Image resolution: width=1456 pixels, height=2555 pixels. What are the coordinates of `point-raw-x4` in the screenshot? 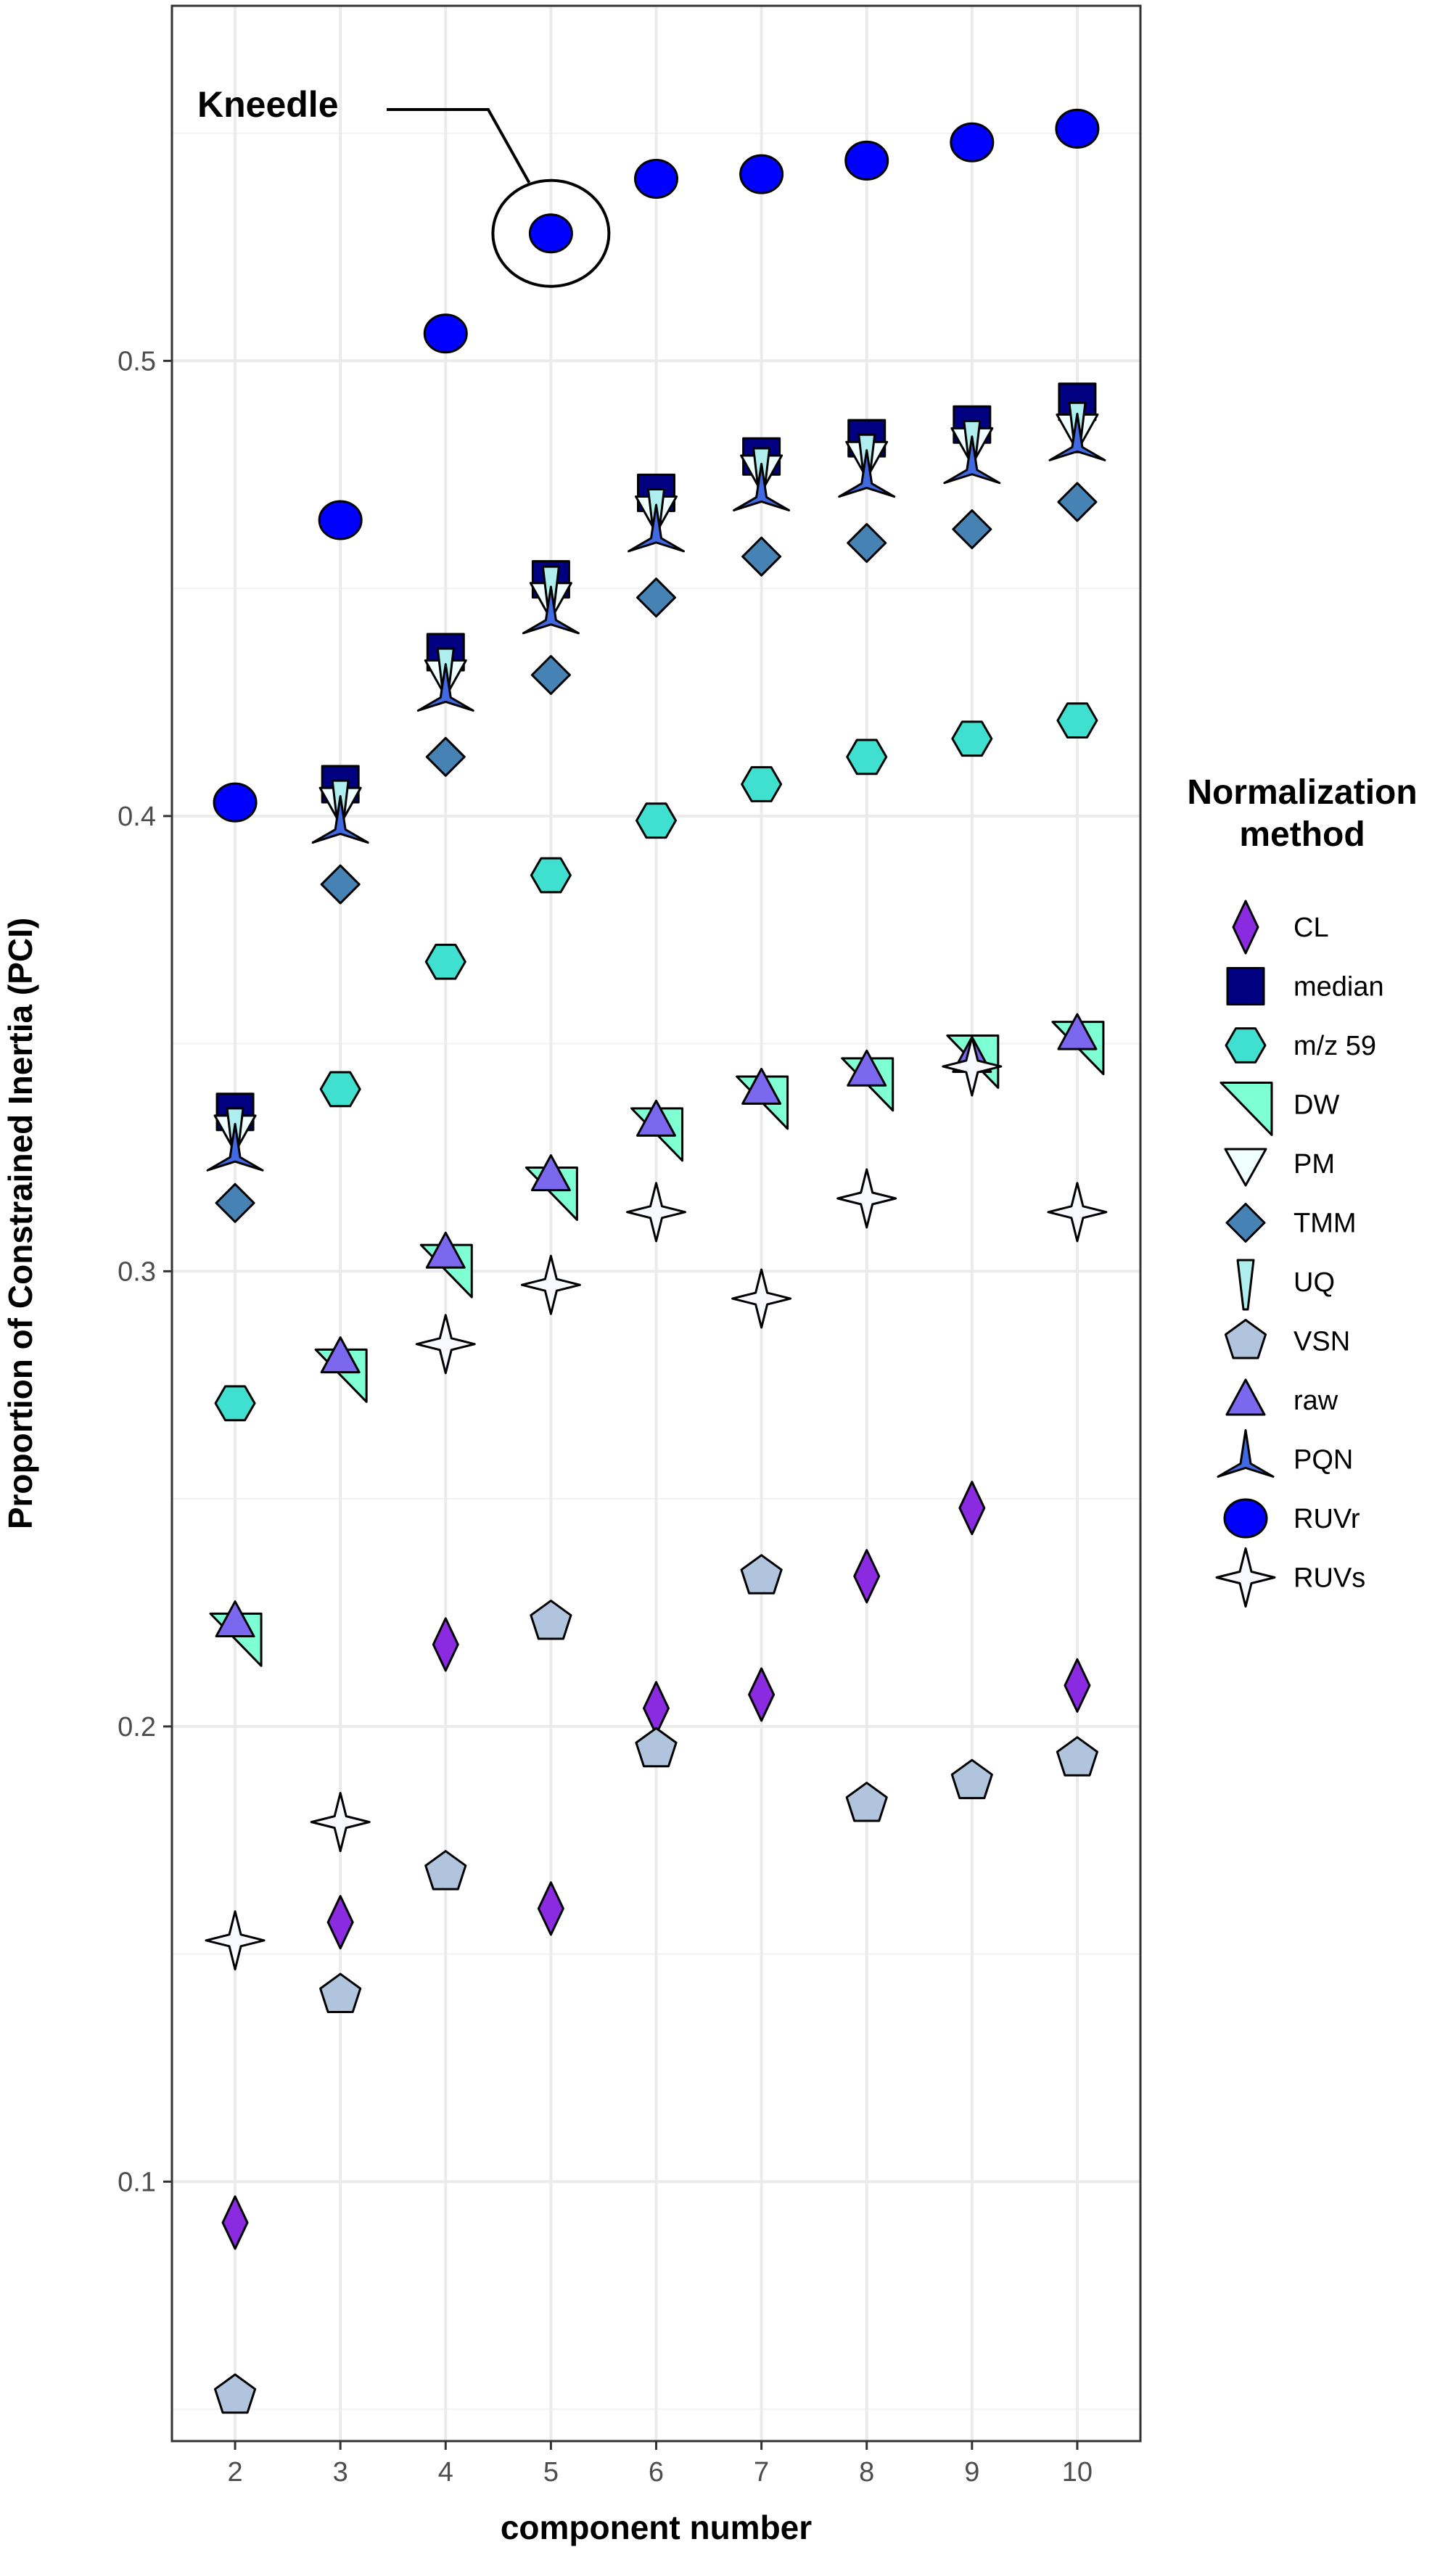 It's located at (446, 1250).